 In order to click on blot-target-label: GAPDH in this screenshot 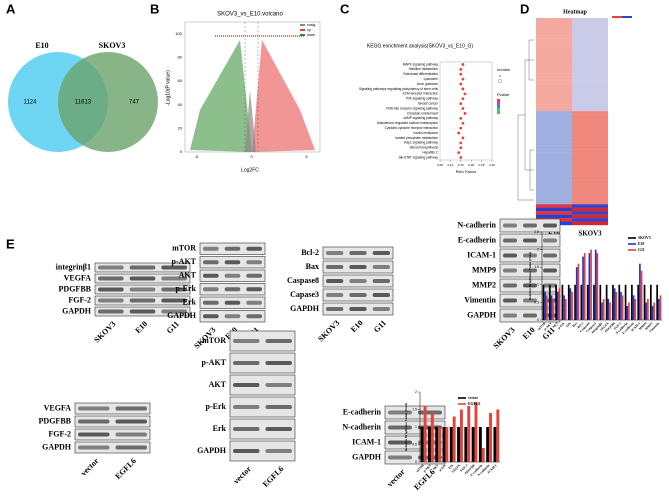, I will do `click(305, 308)`.